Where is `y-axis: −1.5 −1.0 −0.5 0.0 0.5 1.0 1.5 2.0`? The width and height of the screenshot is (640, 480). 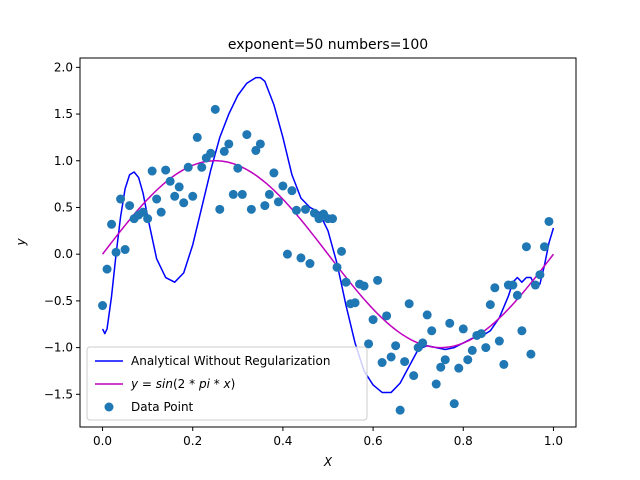 y-axis: −1.5 −1.0 −0.5 0.0 0.5 1.0 1.5 2.0 is located at coordinates (62, 230).